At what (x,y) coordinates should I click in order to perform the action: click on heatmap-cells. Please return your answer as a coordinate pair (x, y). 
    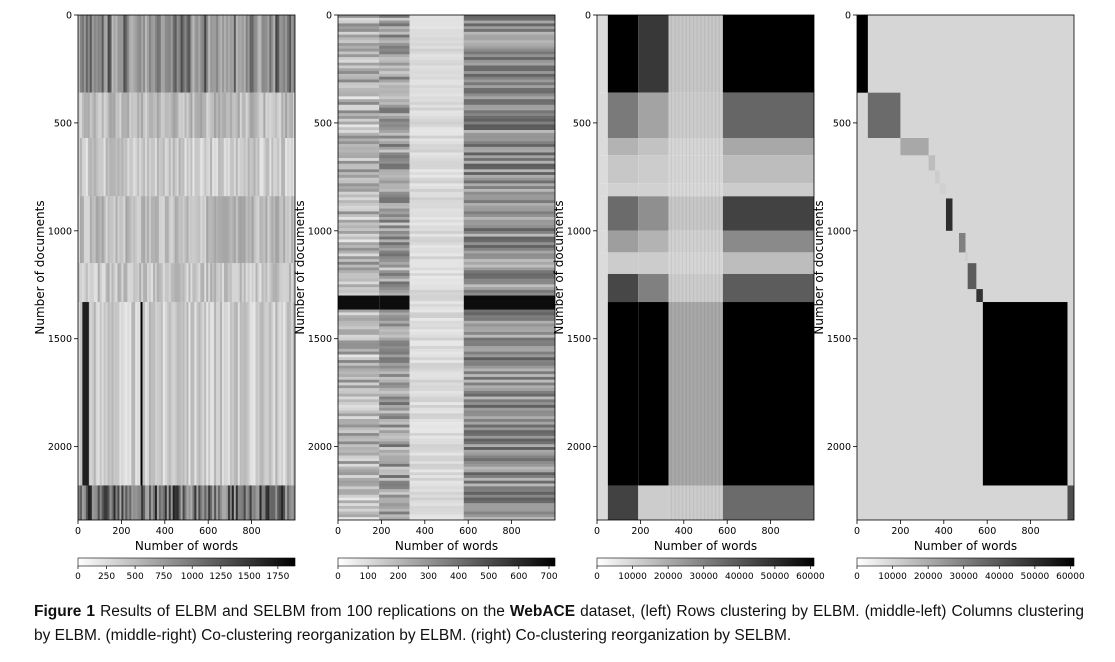
    Looking at the image, I should click on (965, 267).